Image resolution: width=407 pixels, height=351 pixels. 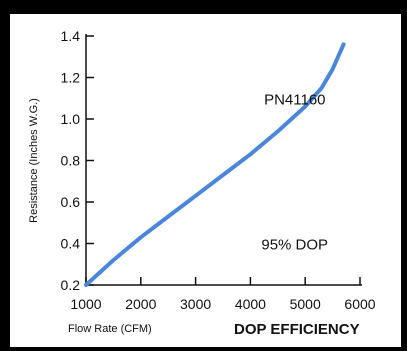 I want to click on y-ticks: 0.2 0.4 0.6 0.8 1.0 1.2 1.4, so click(x=77, y=160).